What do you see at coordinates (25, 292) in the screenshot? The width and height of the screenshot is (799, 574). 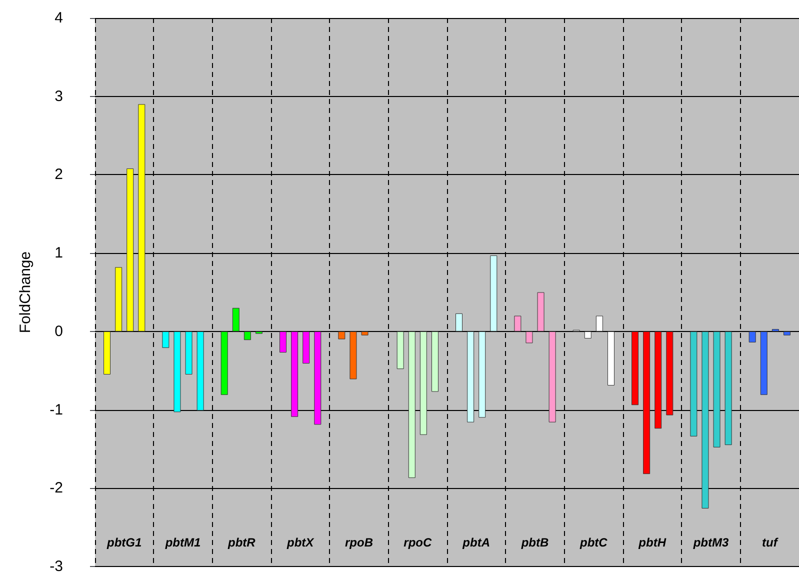 I see `y-axis-title: FoldChange` at bounding box center [25, 292].